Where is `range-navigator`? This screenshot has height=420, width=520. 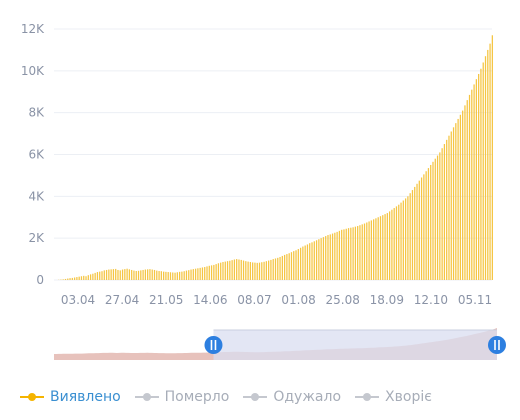 range-navigator is located at coordinates (280, 344).